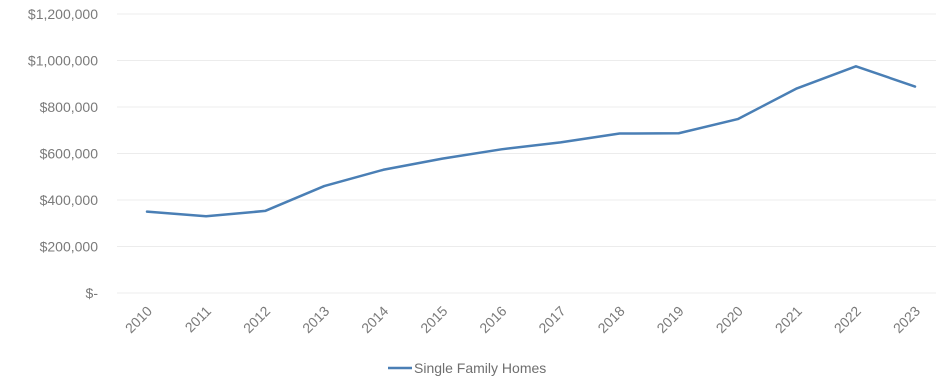 The height and width of the screenshot is (386, 938). What do you see at coordinates (63, 61) in the screenshot?
I see `y-tick-label-5: $1,000,000` at bounding box center [63, 61].